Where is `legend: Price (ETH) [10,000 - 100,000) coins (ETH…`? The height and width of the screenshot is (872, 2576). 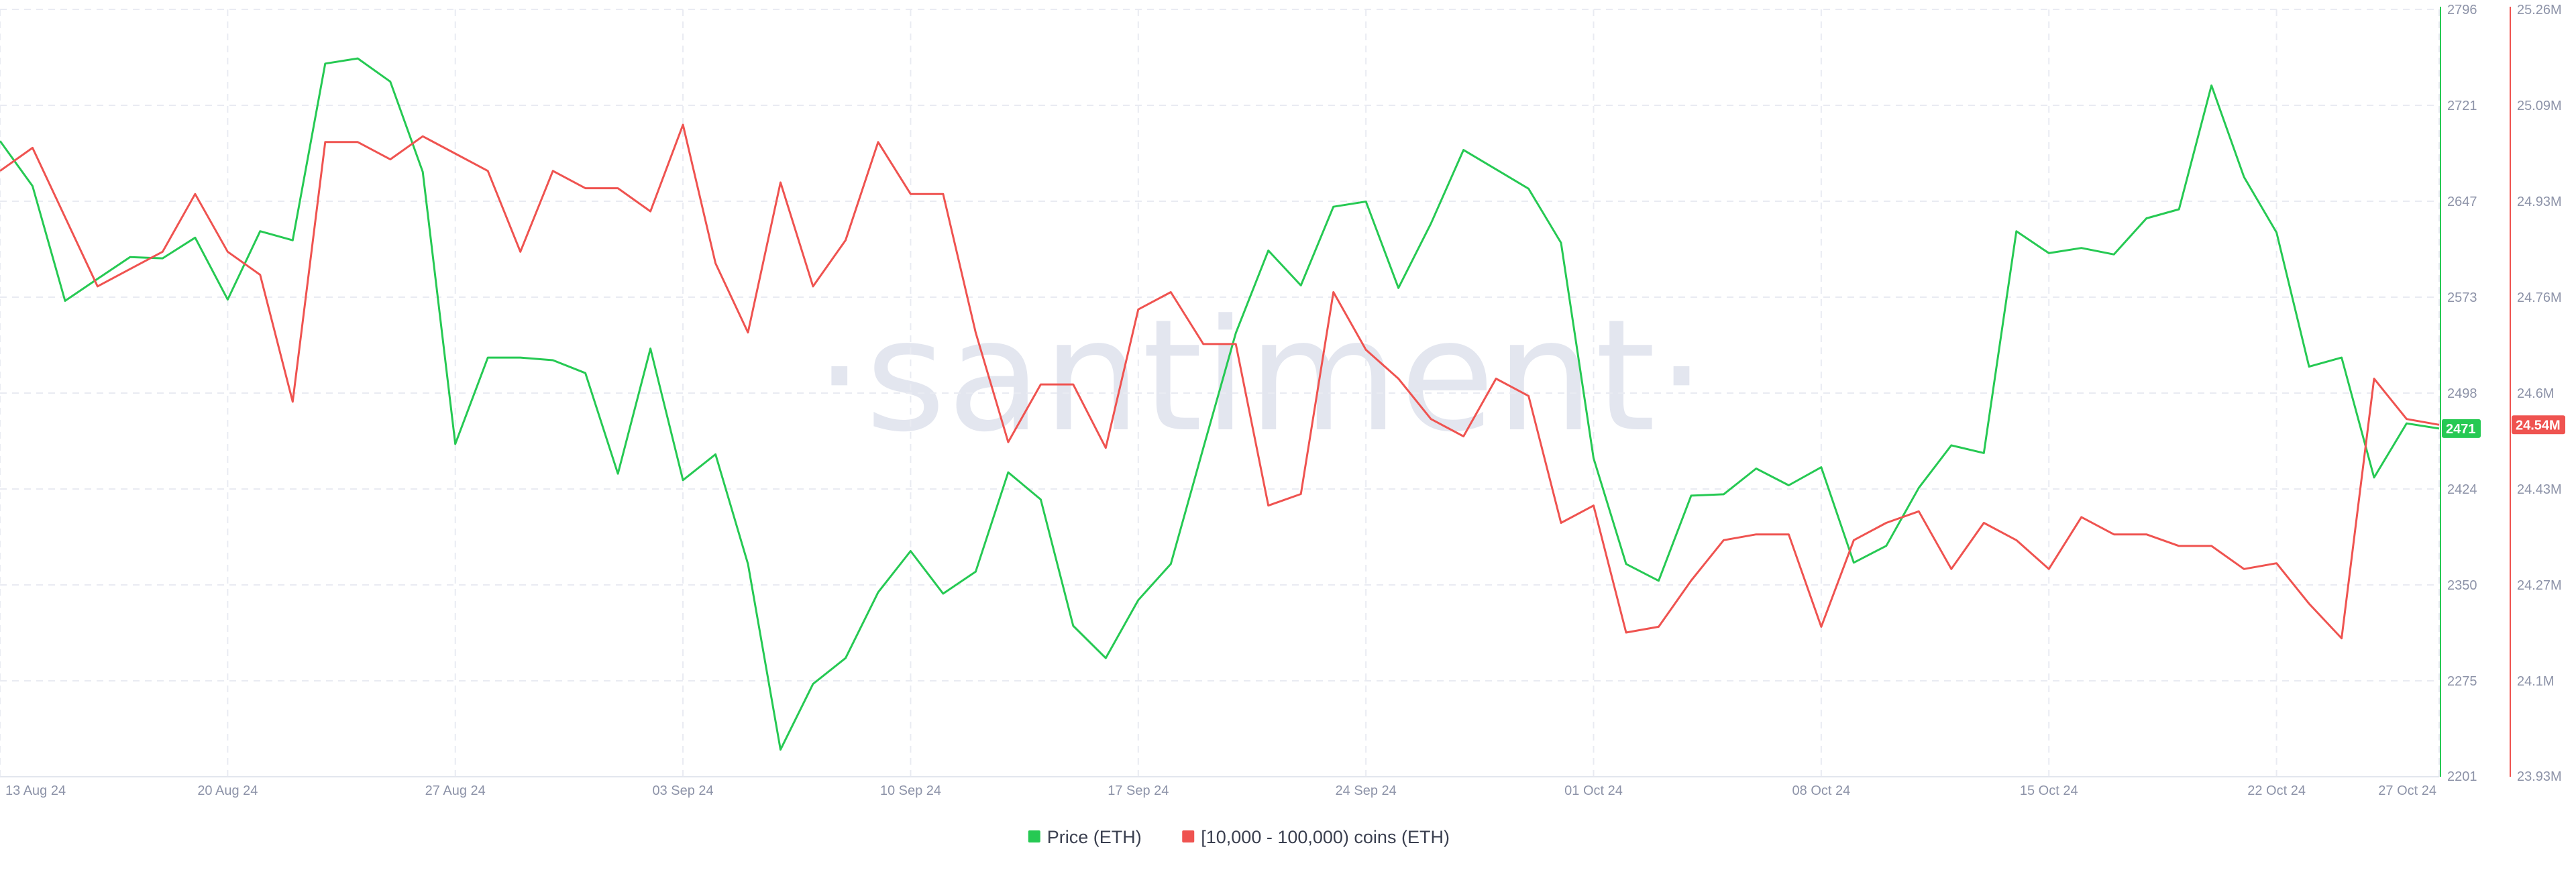
legend: Price (ETH) [10,000 - 100,000) coins (ETH… is located at coordinates (1239, 837).